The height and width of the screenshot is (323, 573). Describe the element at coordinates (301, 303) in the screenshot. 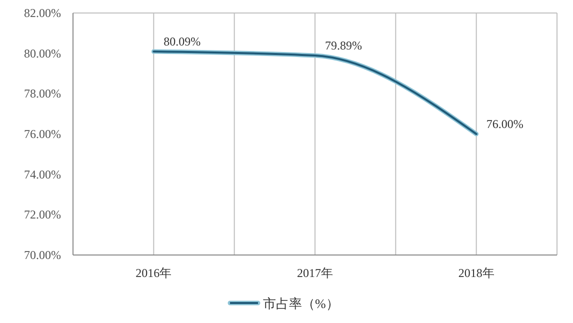

I see `legend-label: 市占率（%）` at that location.